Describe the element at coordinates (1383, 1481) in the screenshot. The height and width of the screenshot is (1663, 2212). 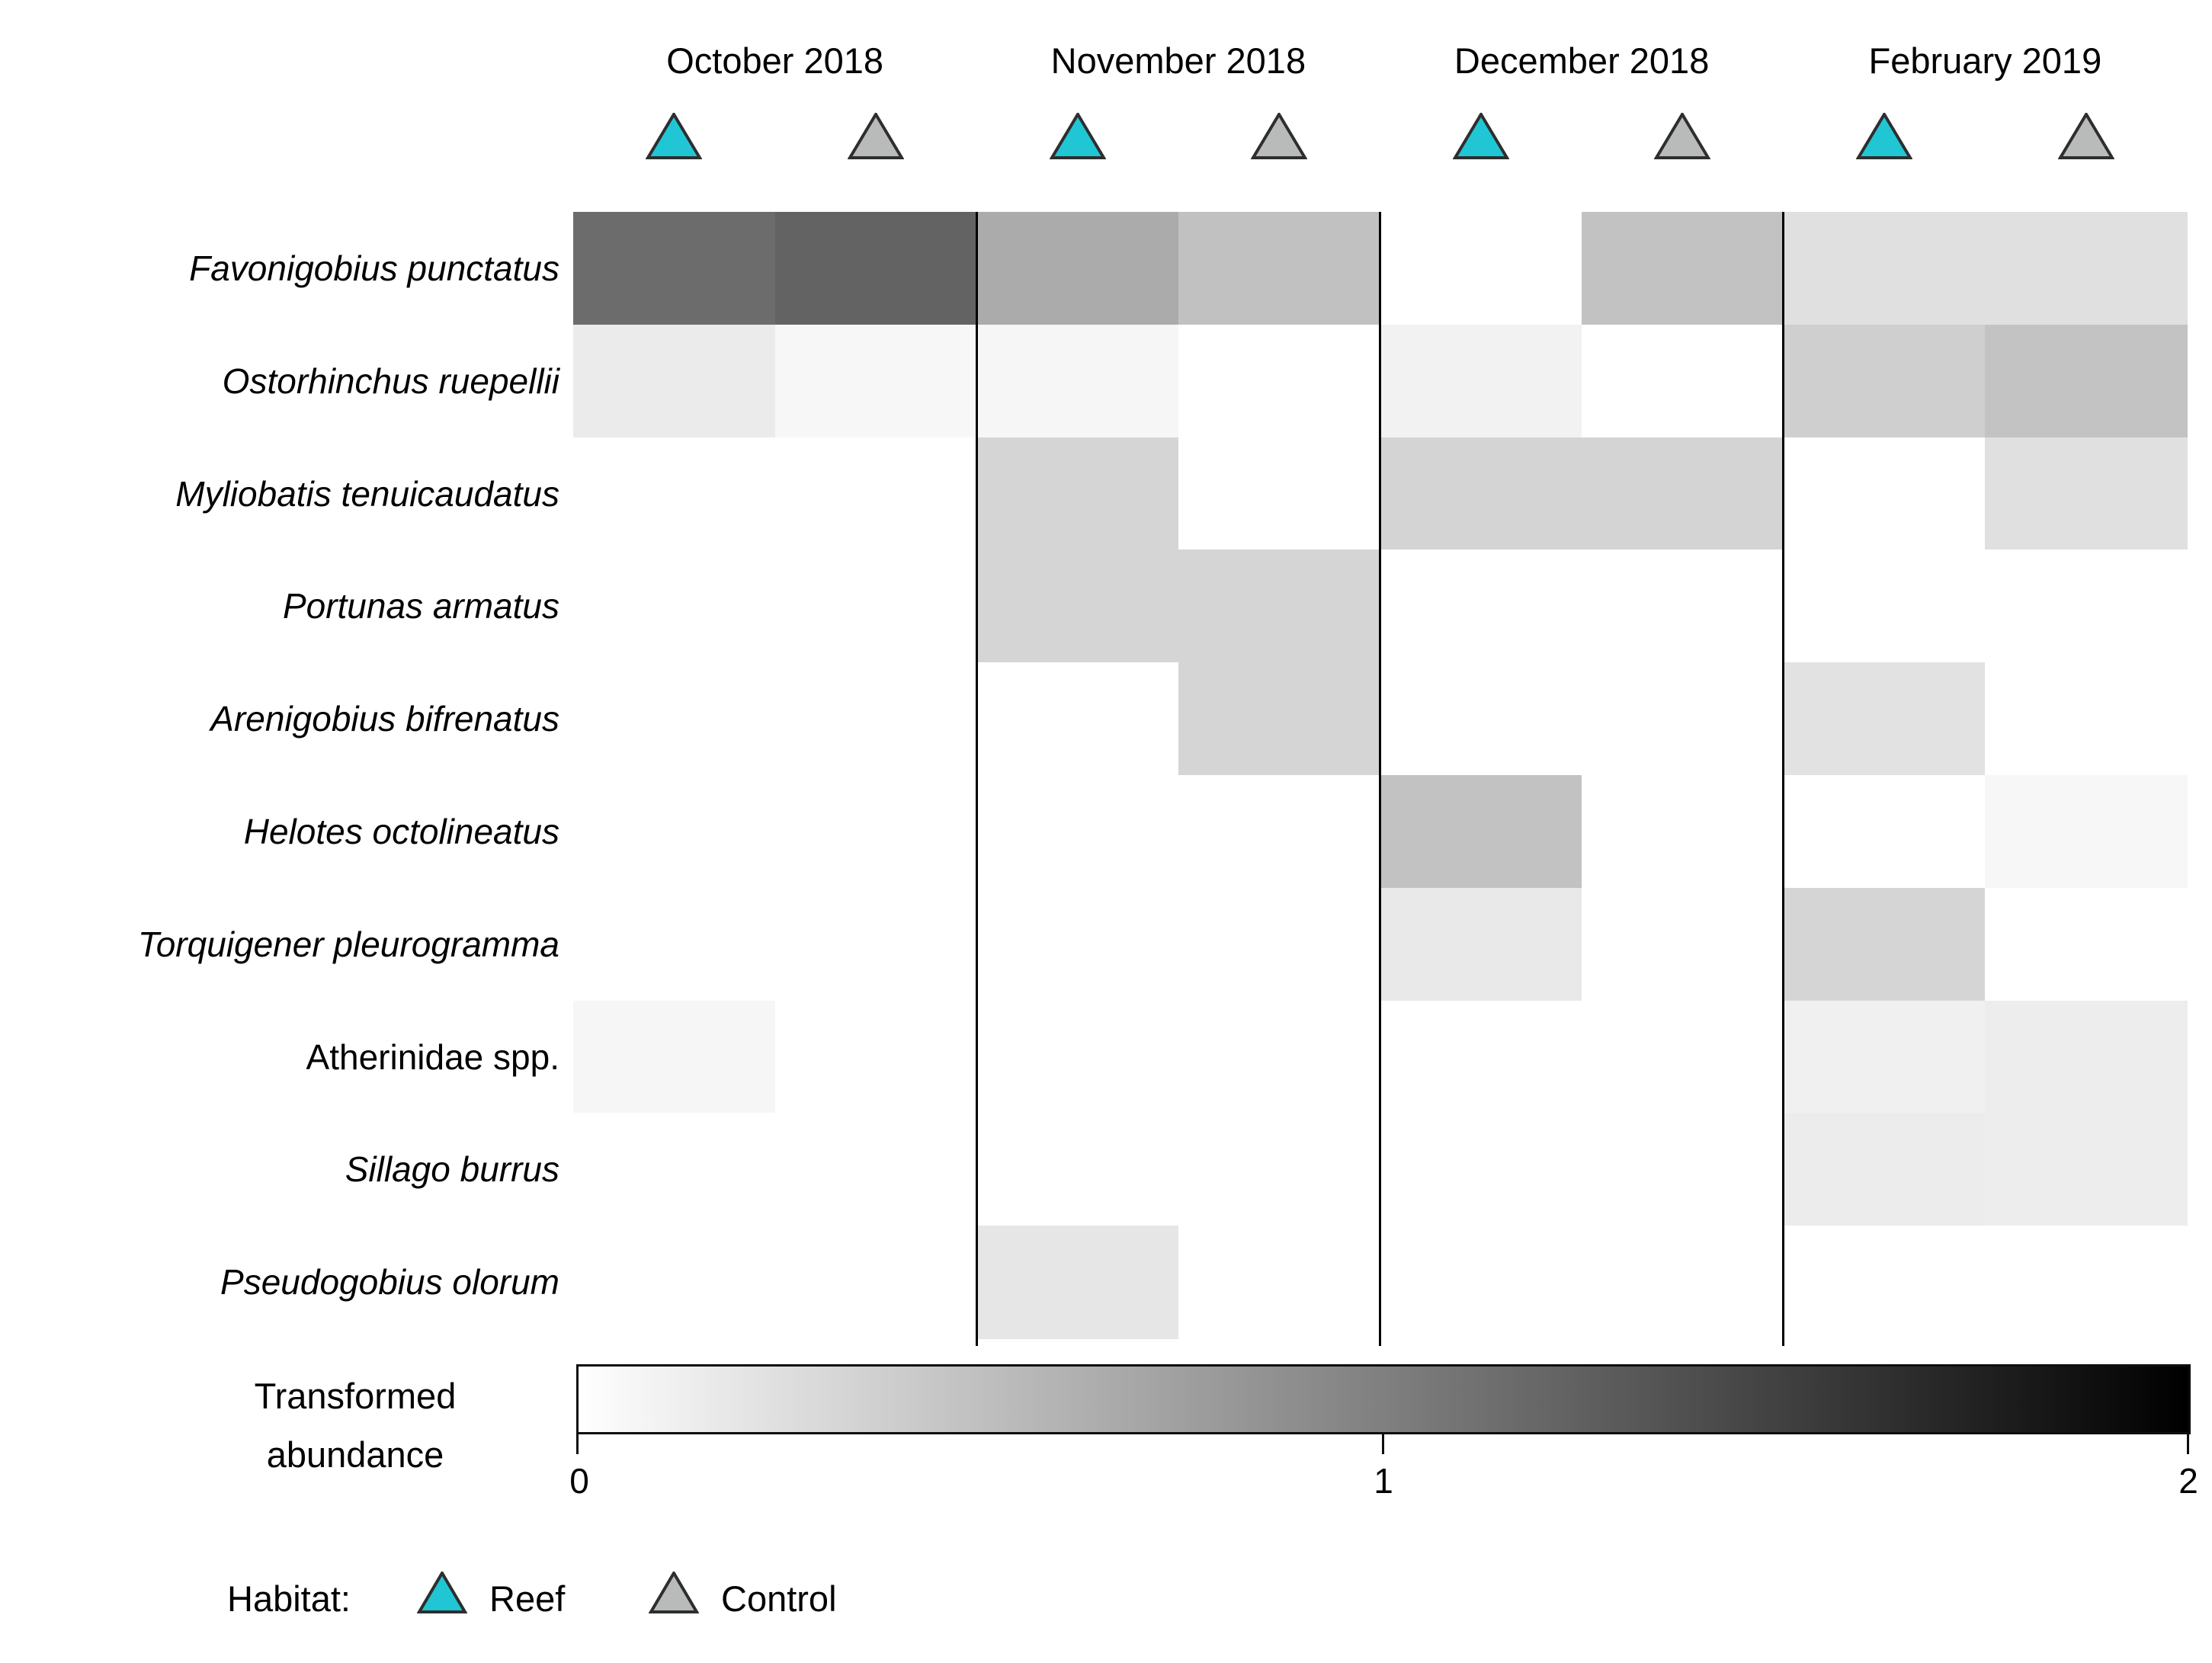
I see `colorbar-tick-label: 1` at that location.